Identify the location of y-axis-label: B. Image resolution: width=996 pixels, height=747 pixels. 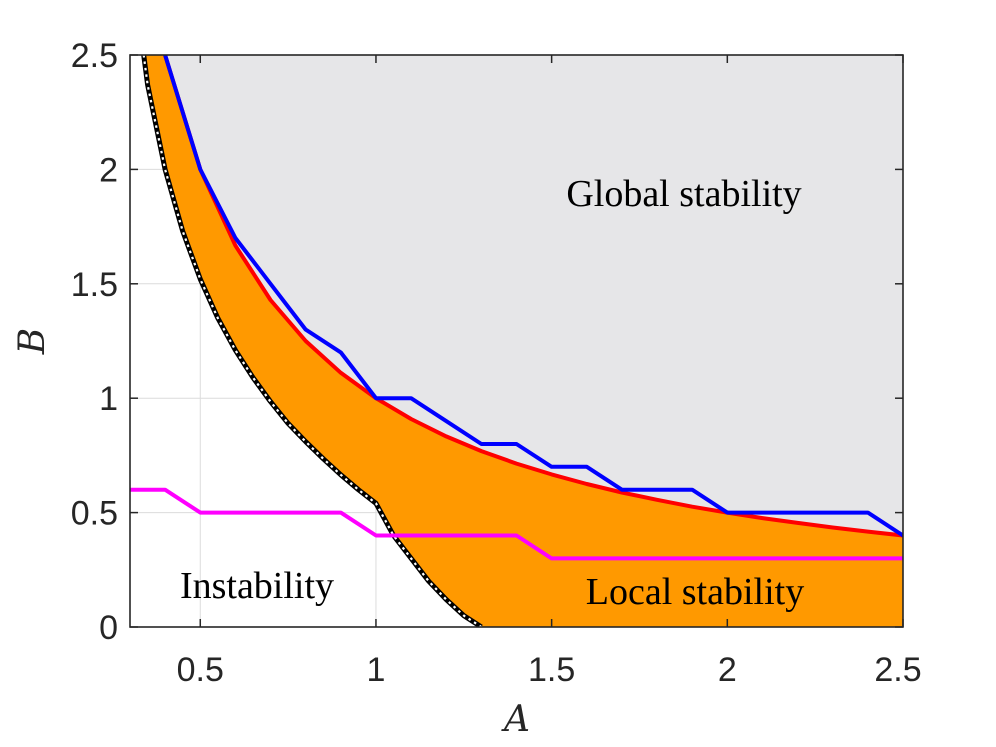
(32, 341).